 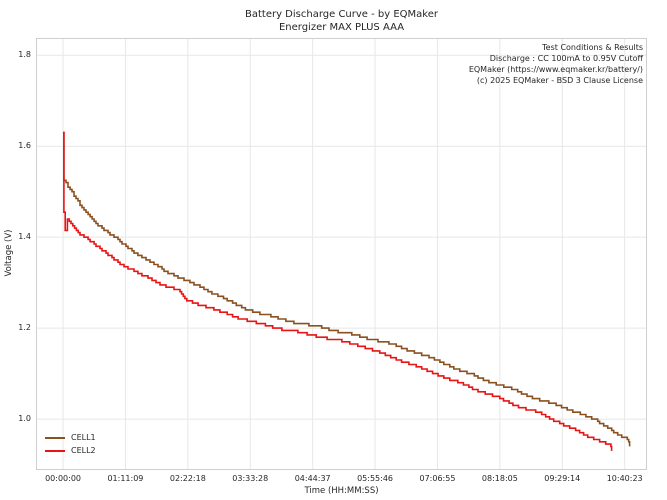 I want to click on cell1-line-swatch, so click(x=55, y=437).